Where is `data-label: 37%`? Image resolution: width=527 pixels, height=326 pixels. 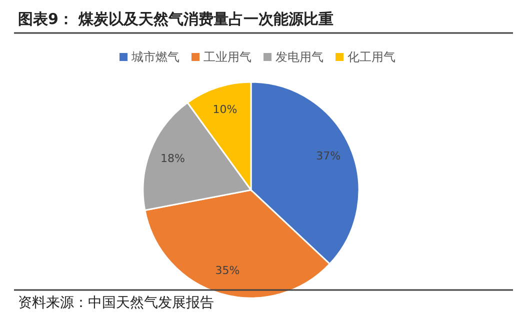
data-label: 37% is located at coordinates (328, 156).